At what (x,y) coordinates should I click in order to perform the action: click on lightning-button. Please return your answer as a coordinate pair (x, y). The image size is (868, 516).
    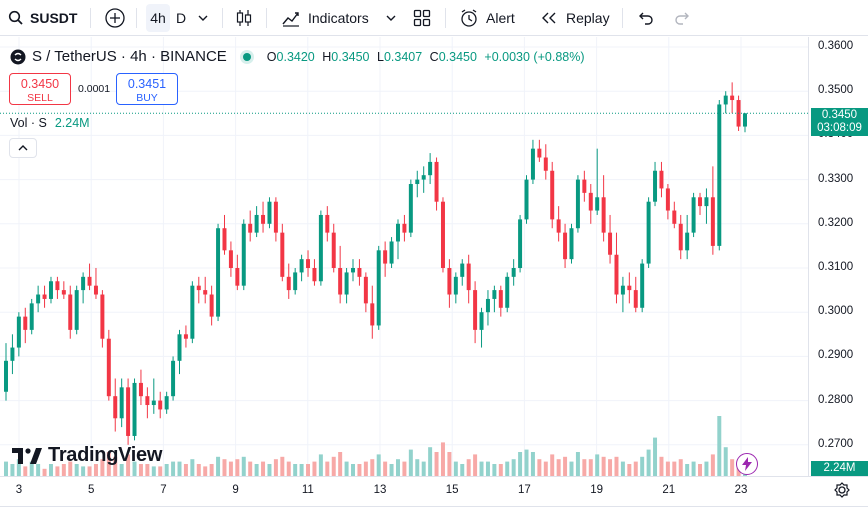
    Looking at the image, I should click on (747, 464).